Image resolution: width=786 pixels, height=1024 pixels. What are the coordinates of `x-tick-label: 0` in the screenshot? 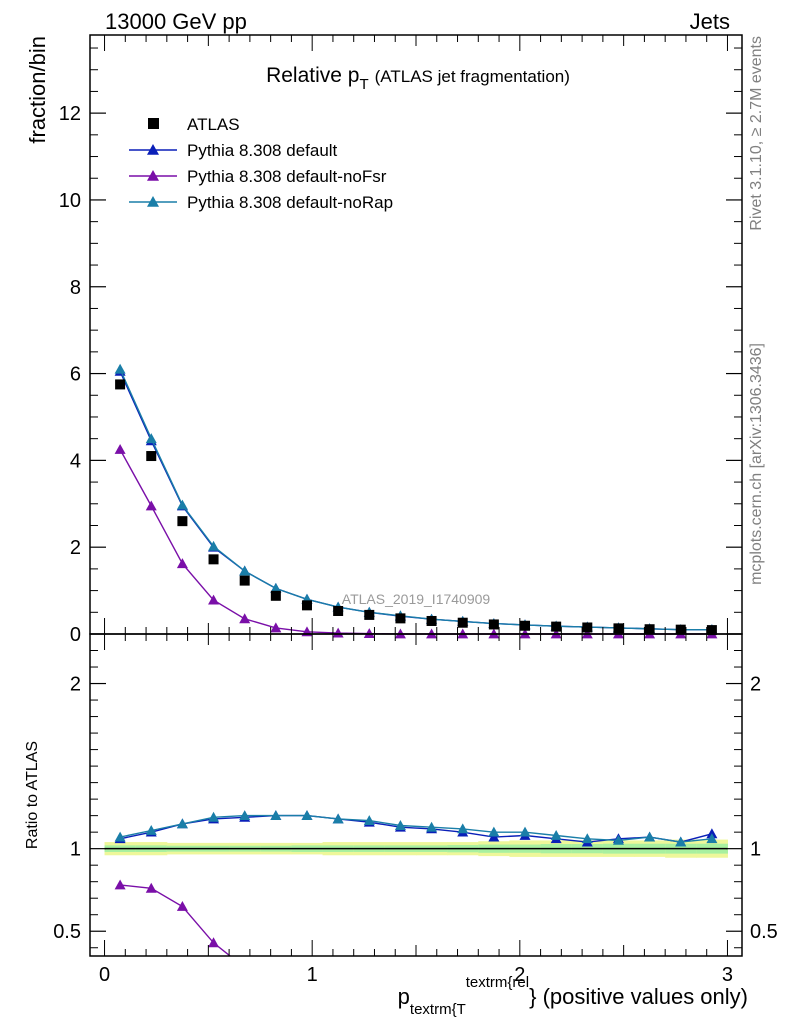 It's located at (104, 975).